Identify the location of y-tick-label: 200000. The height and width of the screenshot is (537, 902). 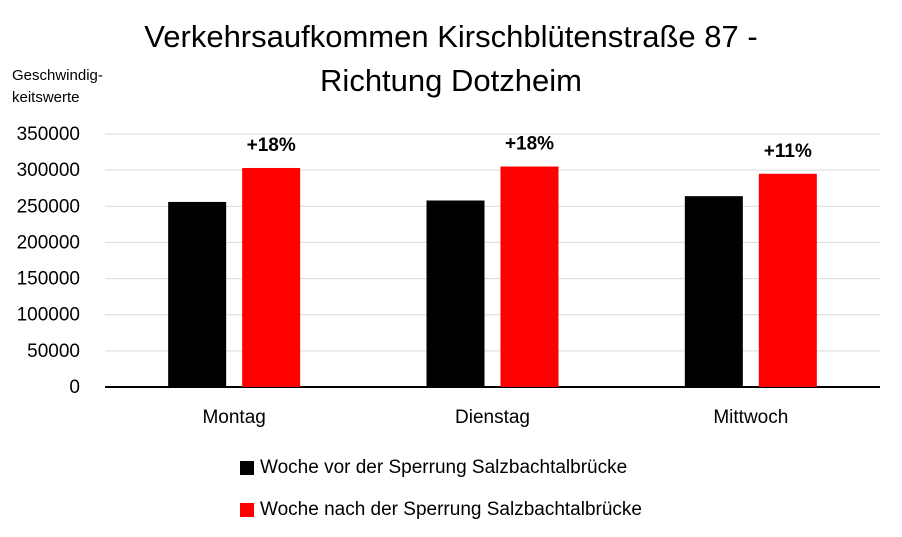
(48, 242).